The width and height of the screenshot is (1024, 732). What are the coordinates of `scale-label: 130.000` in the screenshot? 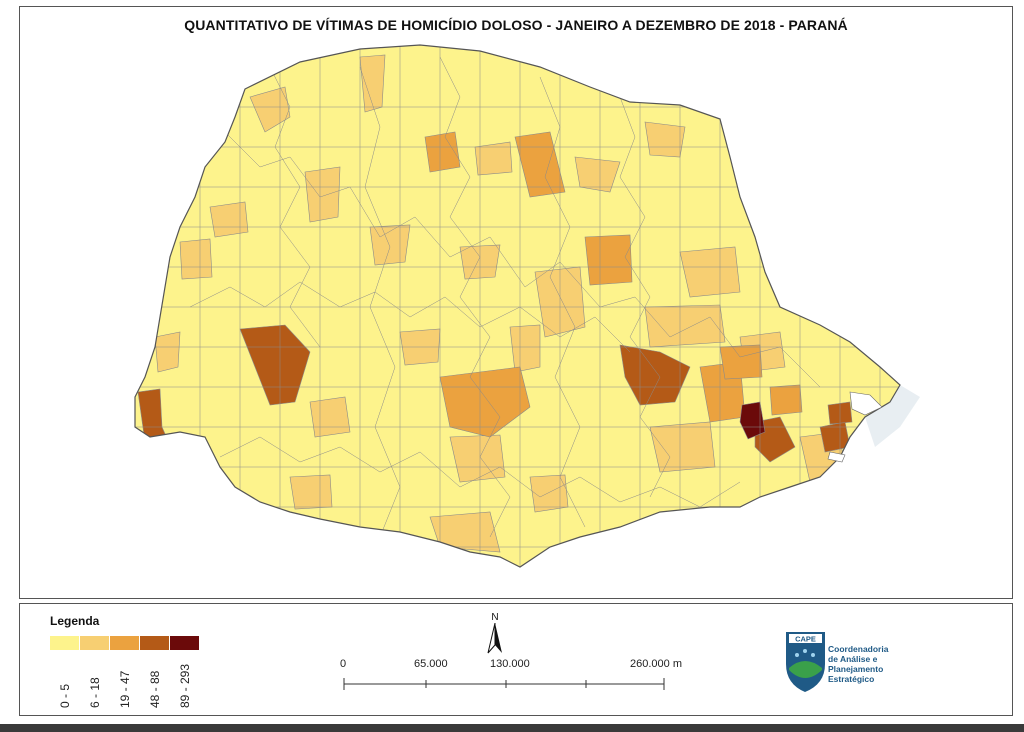 It's located at (510, 664).